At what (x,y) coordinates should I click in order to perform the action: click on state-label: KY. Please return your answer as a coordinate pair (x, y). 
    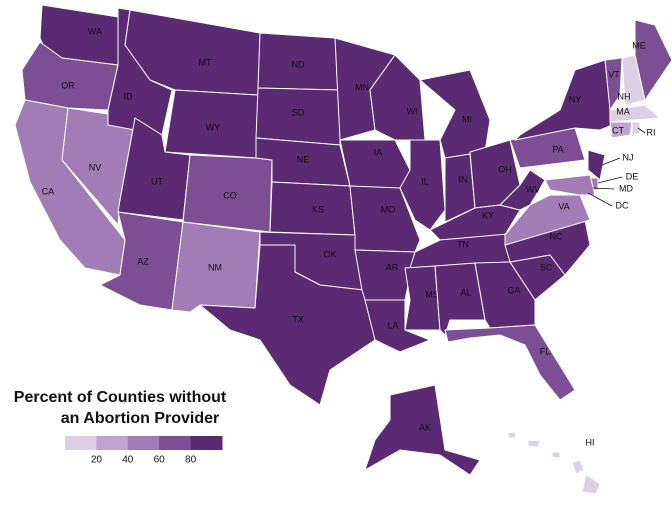
    Looking at the image, I should click on (488, 215).